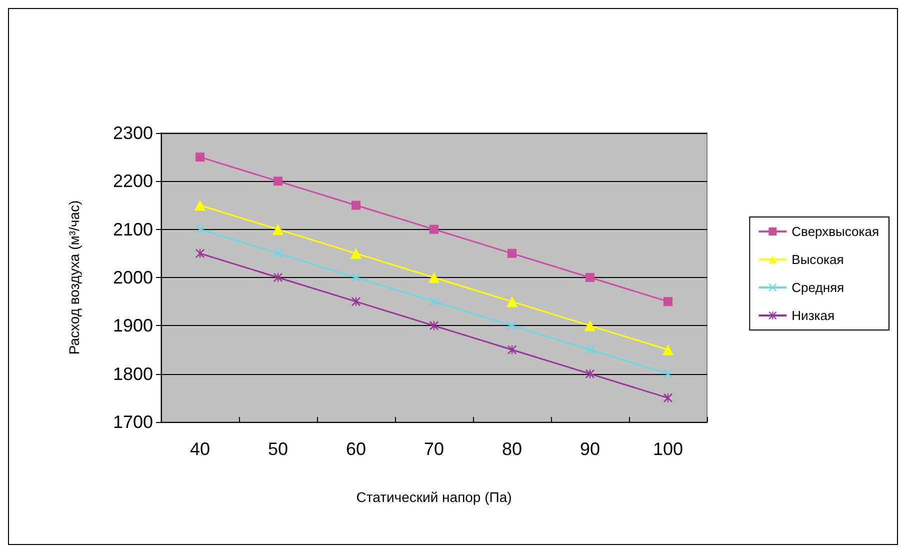 This screenshot has width=908, height=555. I want to click on y-tick-label: 2000, so click(132, 278).